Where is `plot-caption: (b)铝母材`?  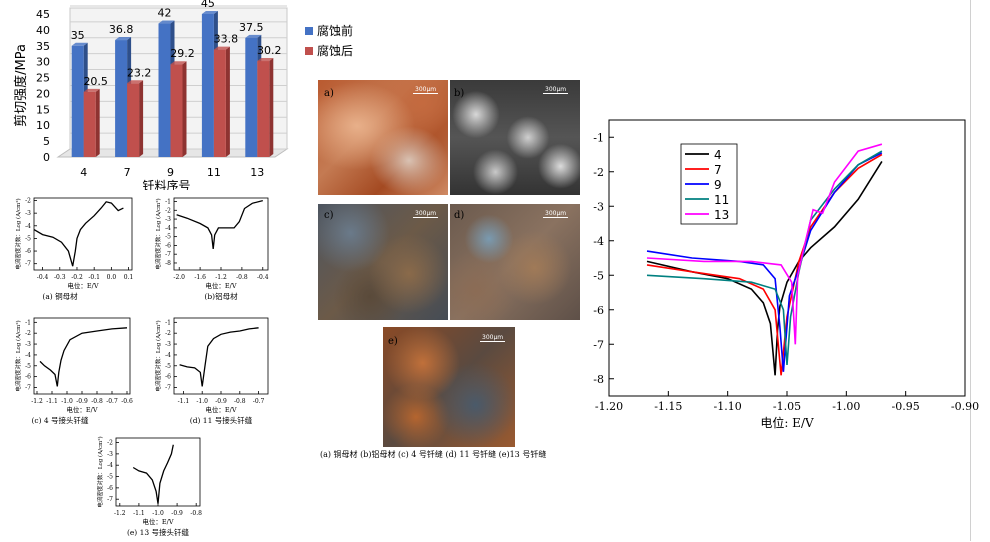 plot-caption: (b)铝母材 is located at coordinates (221, 296).